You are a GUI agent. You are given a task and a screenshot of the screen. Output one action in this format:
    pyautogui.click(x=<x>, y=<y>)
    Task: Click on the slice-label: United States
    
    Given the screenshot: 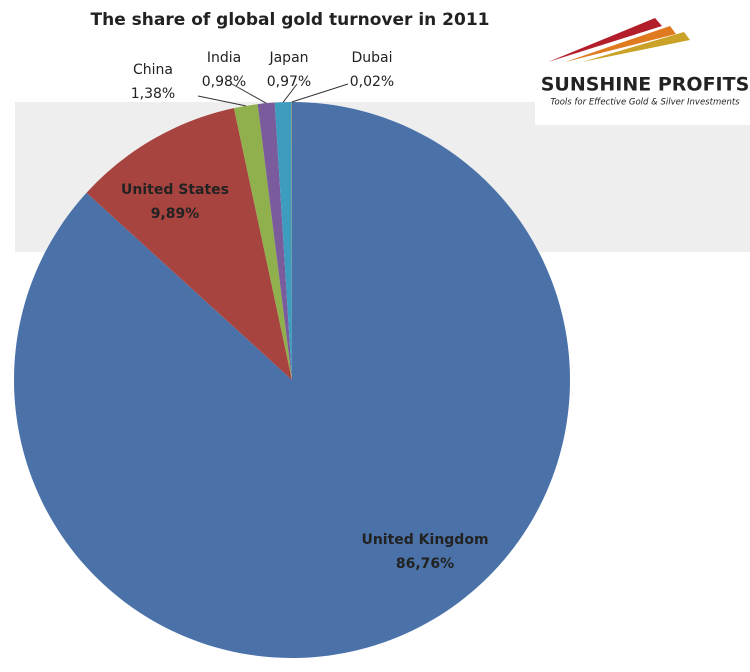 What is the action you would take?
    pyautogui.click(x=175, y=190)
    